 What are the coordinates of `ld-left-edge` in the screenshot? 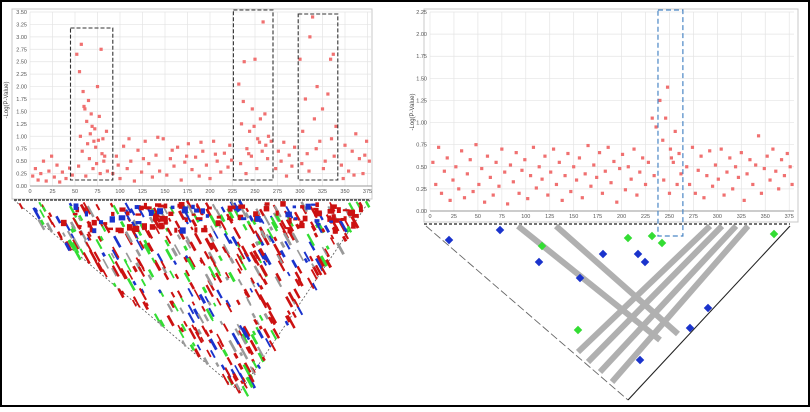 It's located at (527, 313).